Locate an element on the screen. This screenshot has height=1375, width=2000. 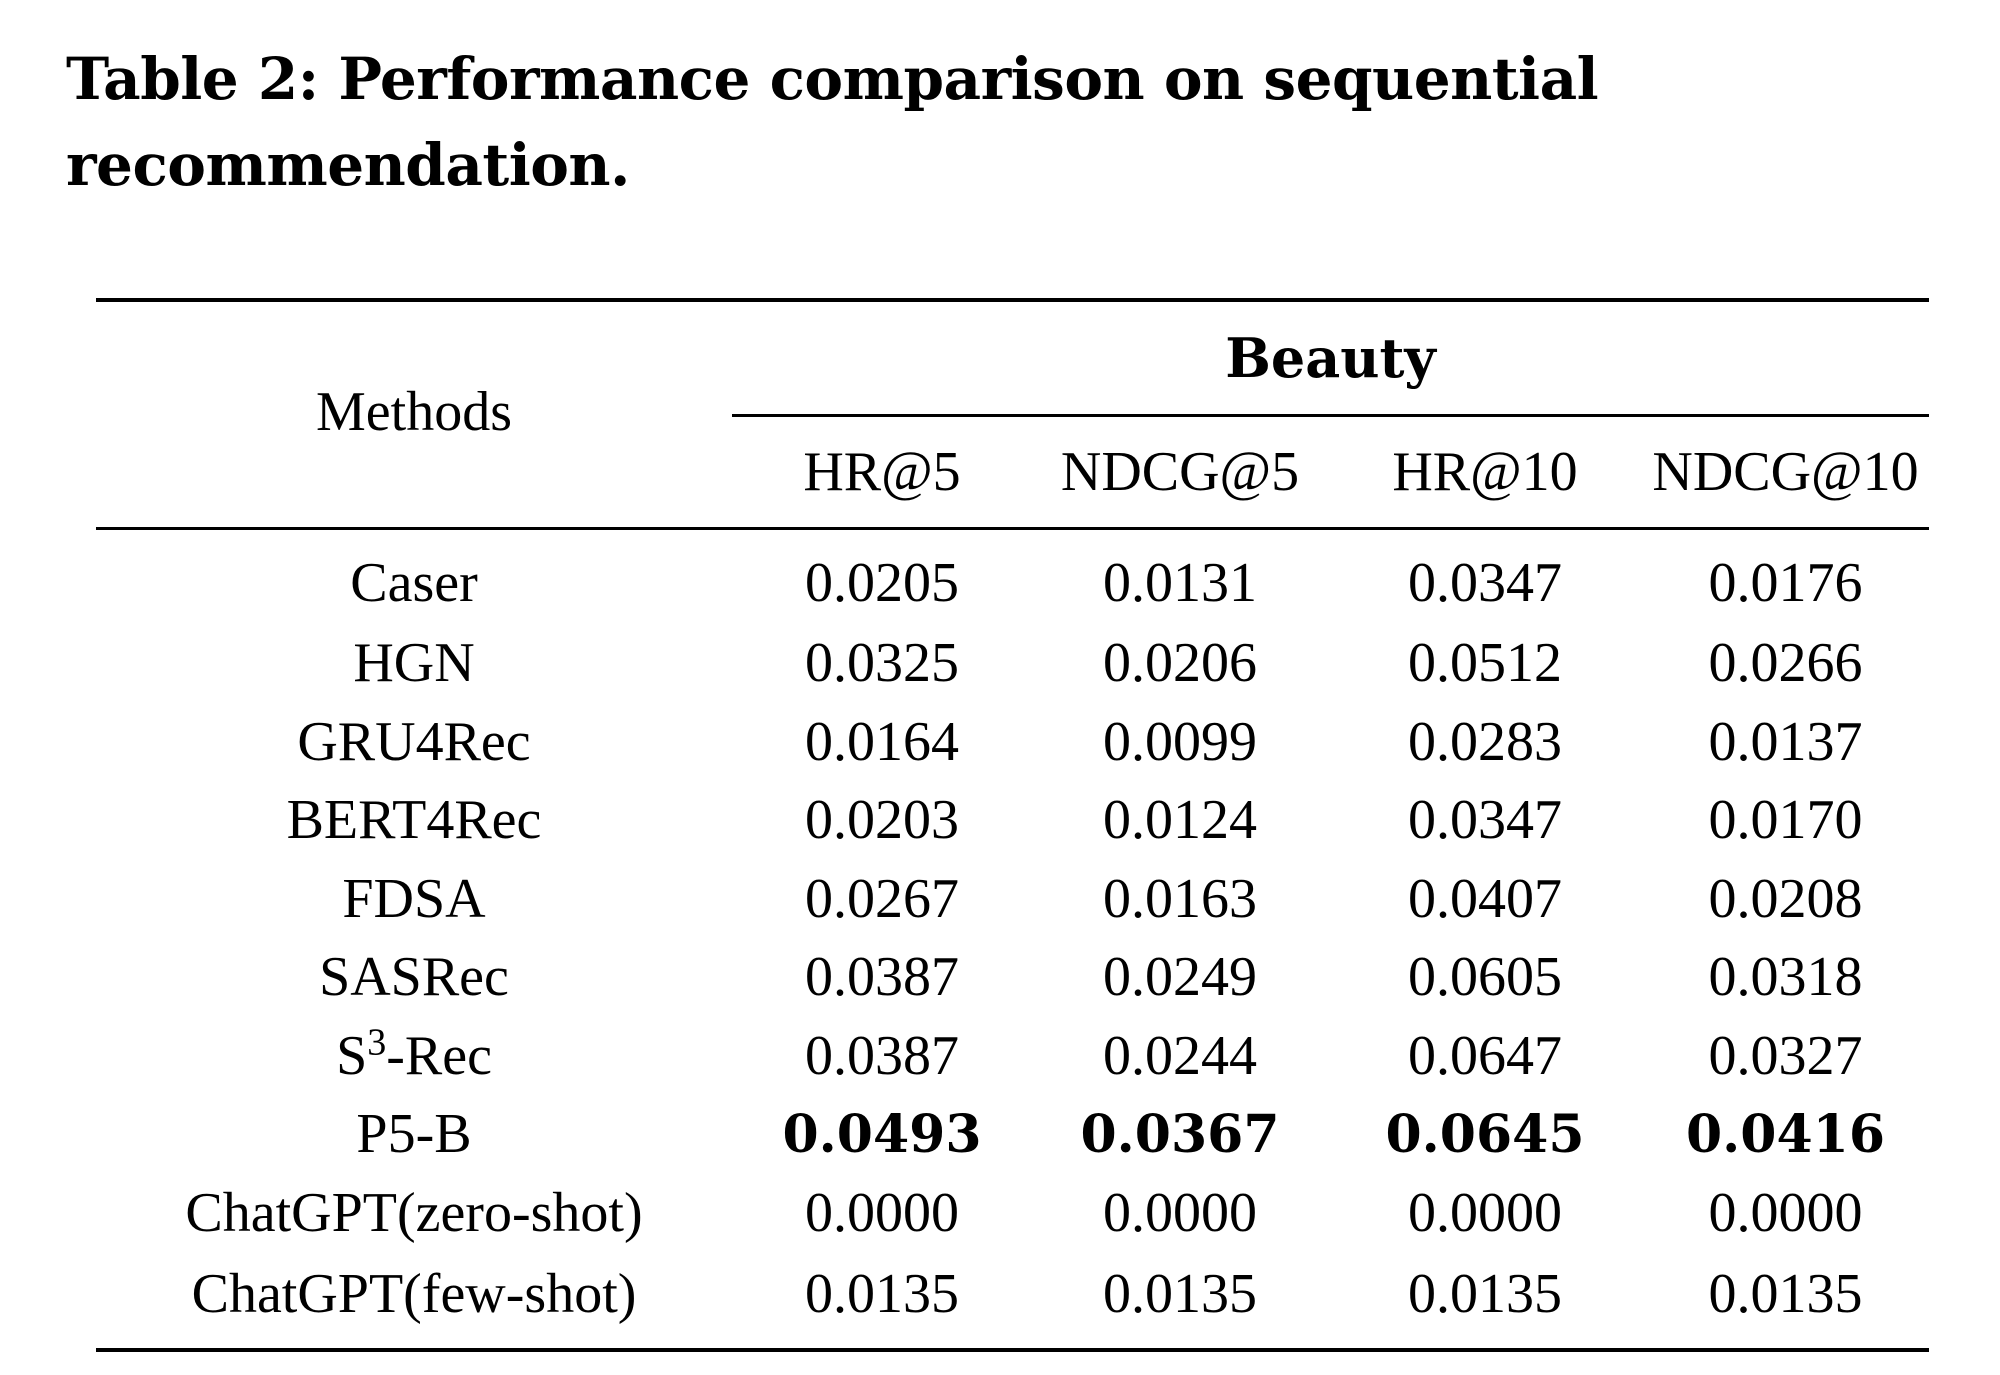
metric-value-cell: 0.0318 is located at coordinates (1785, 977).